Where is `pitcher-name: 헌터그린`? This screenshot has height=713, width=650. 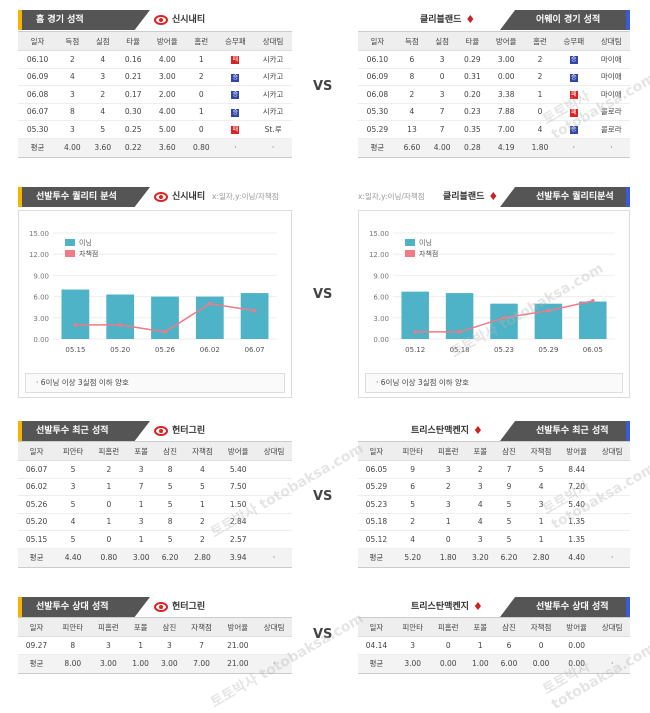 pitcher-name: 헌터그린 is located at coordinates (189, 607).